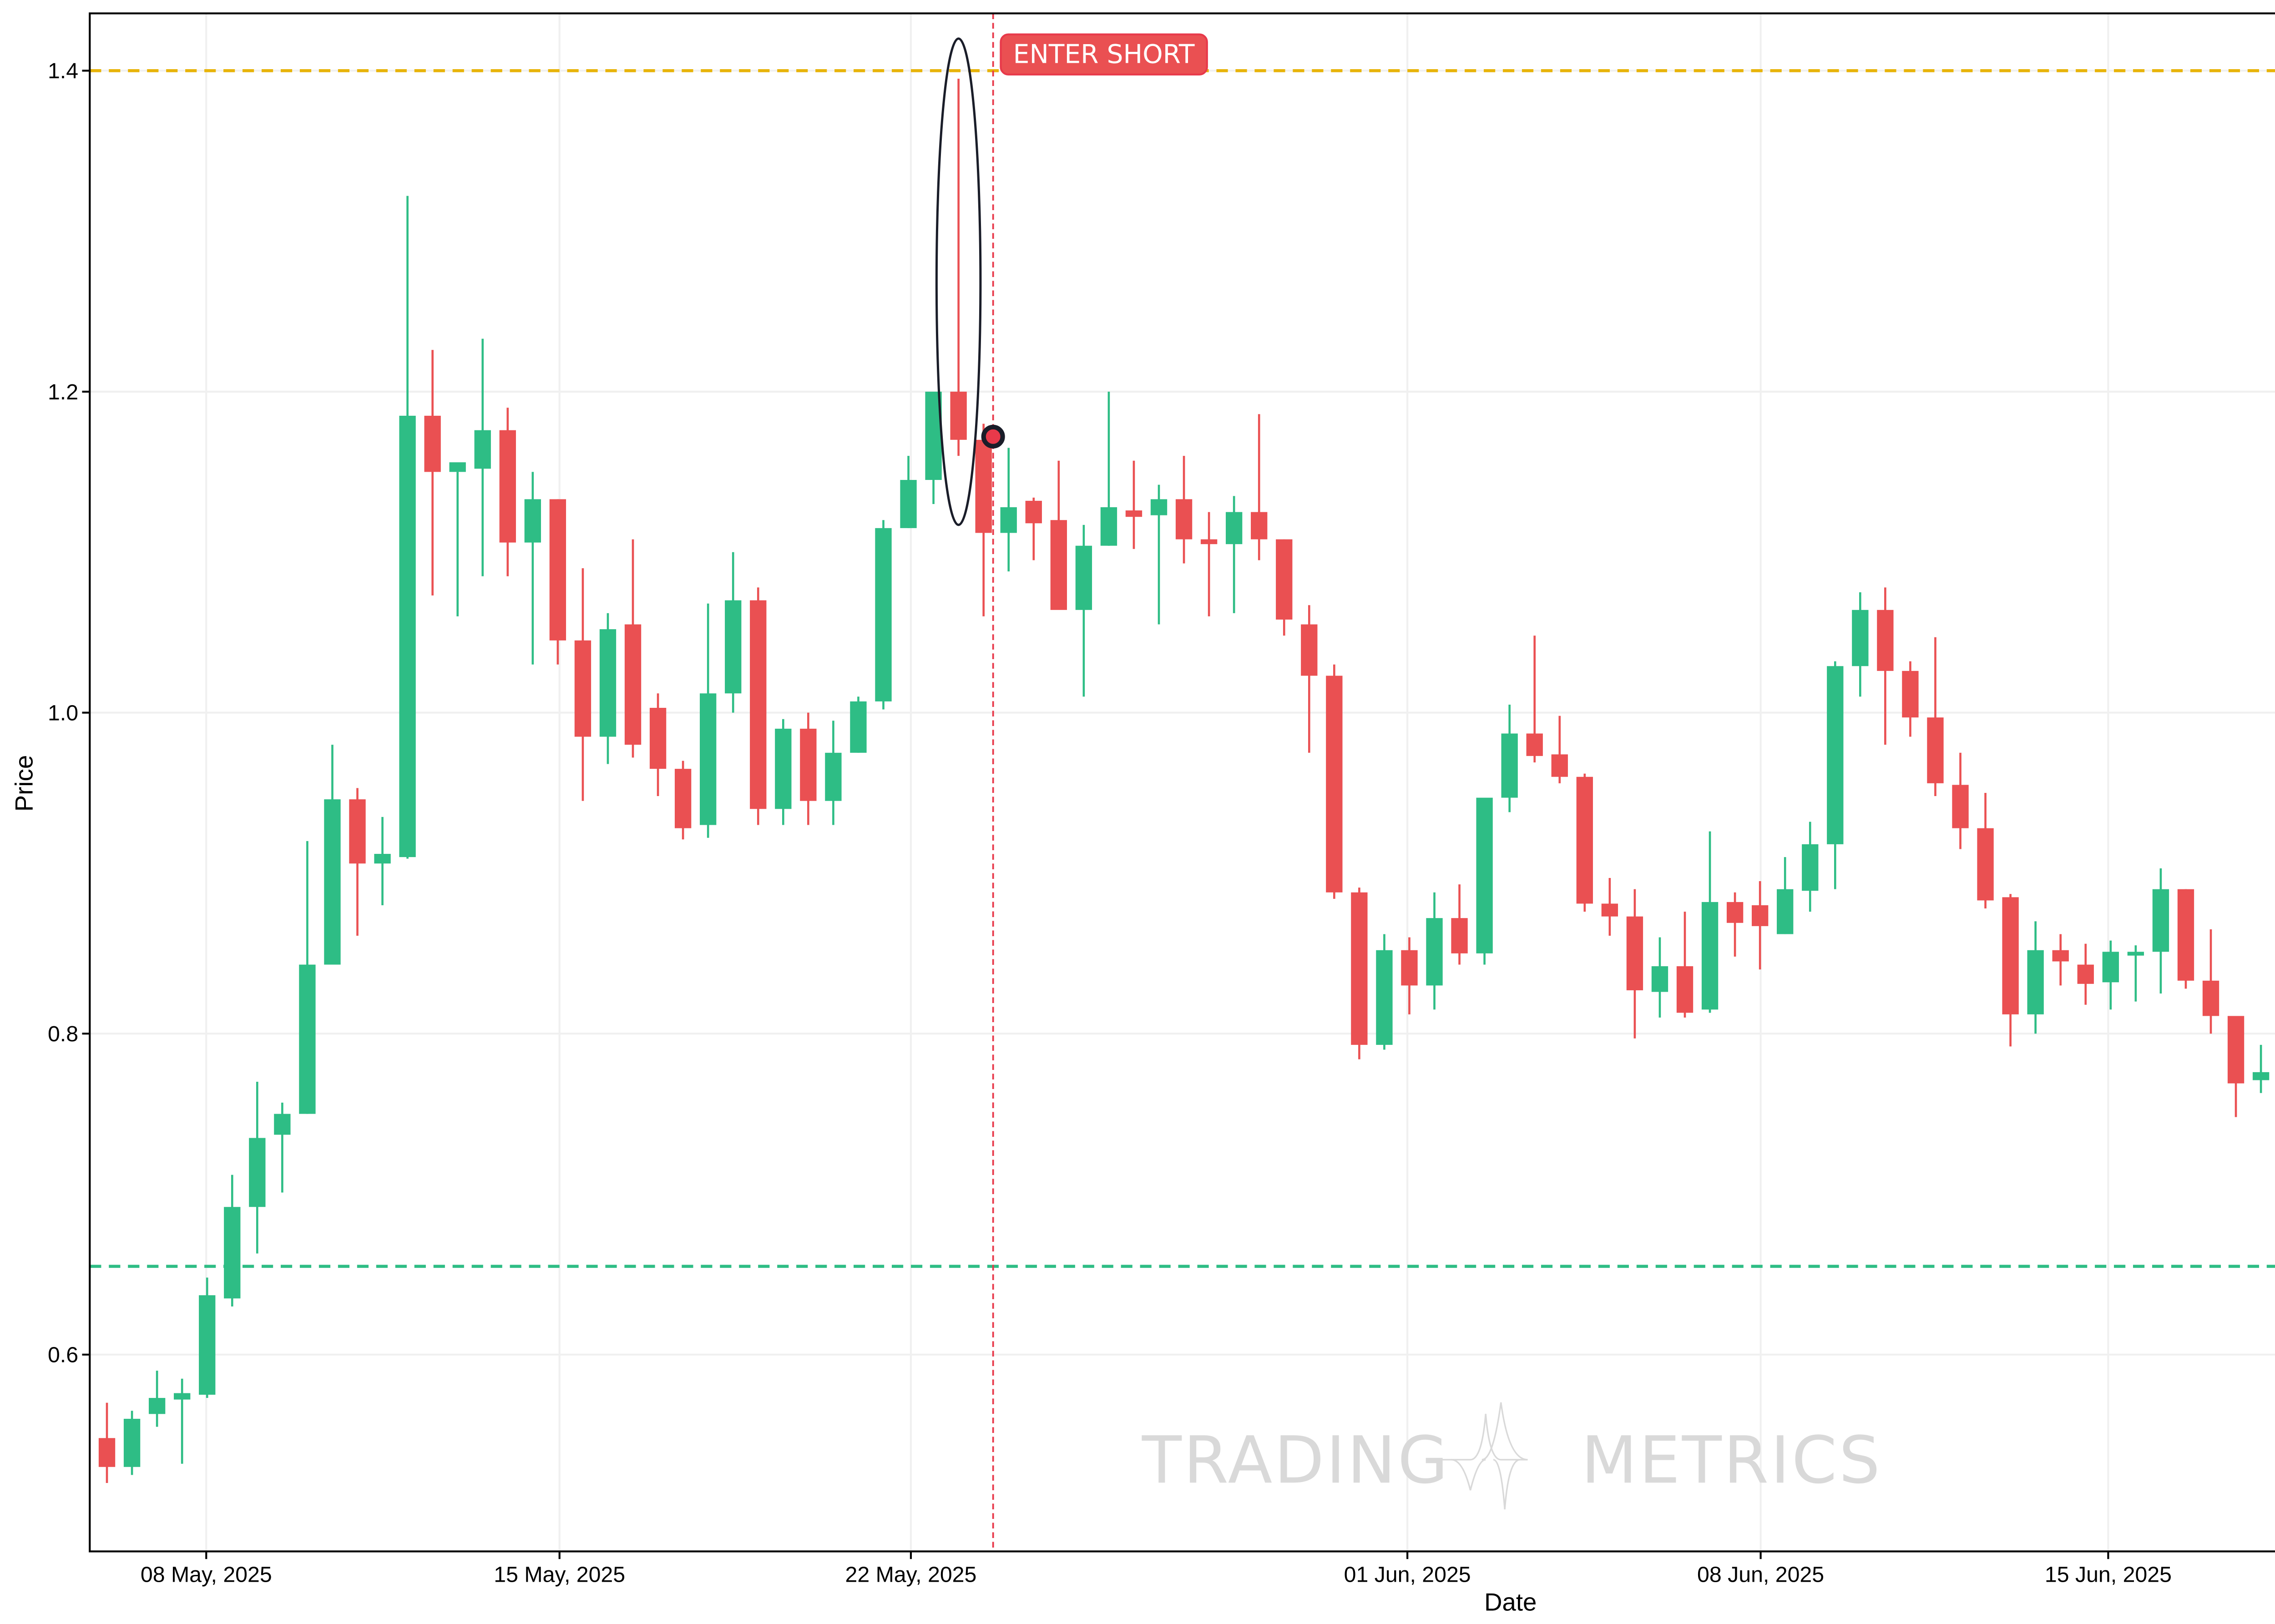  I want to click on watermark-wave-icon, so click(1484, 1456).